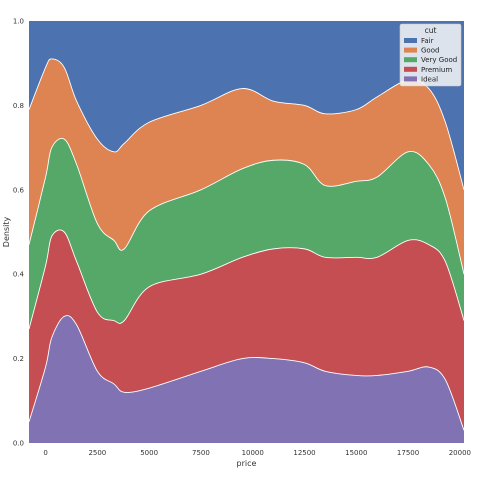 The height and width of the screenshot is (480, 480). I want to click on y-tick-label: 0.8, so click(18, 106).